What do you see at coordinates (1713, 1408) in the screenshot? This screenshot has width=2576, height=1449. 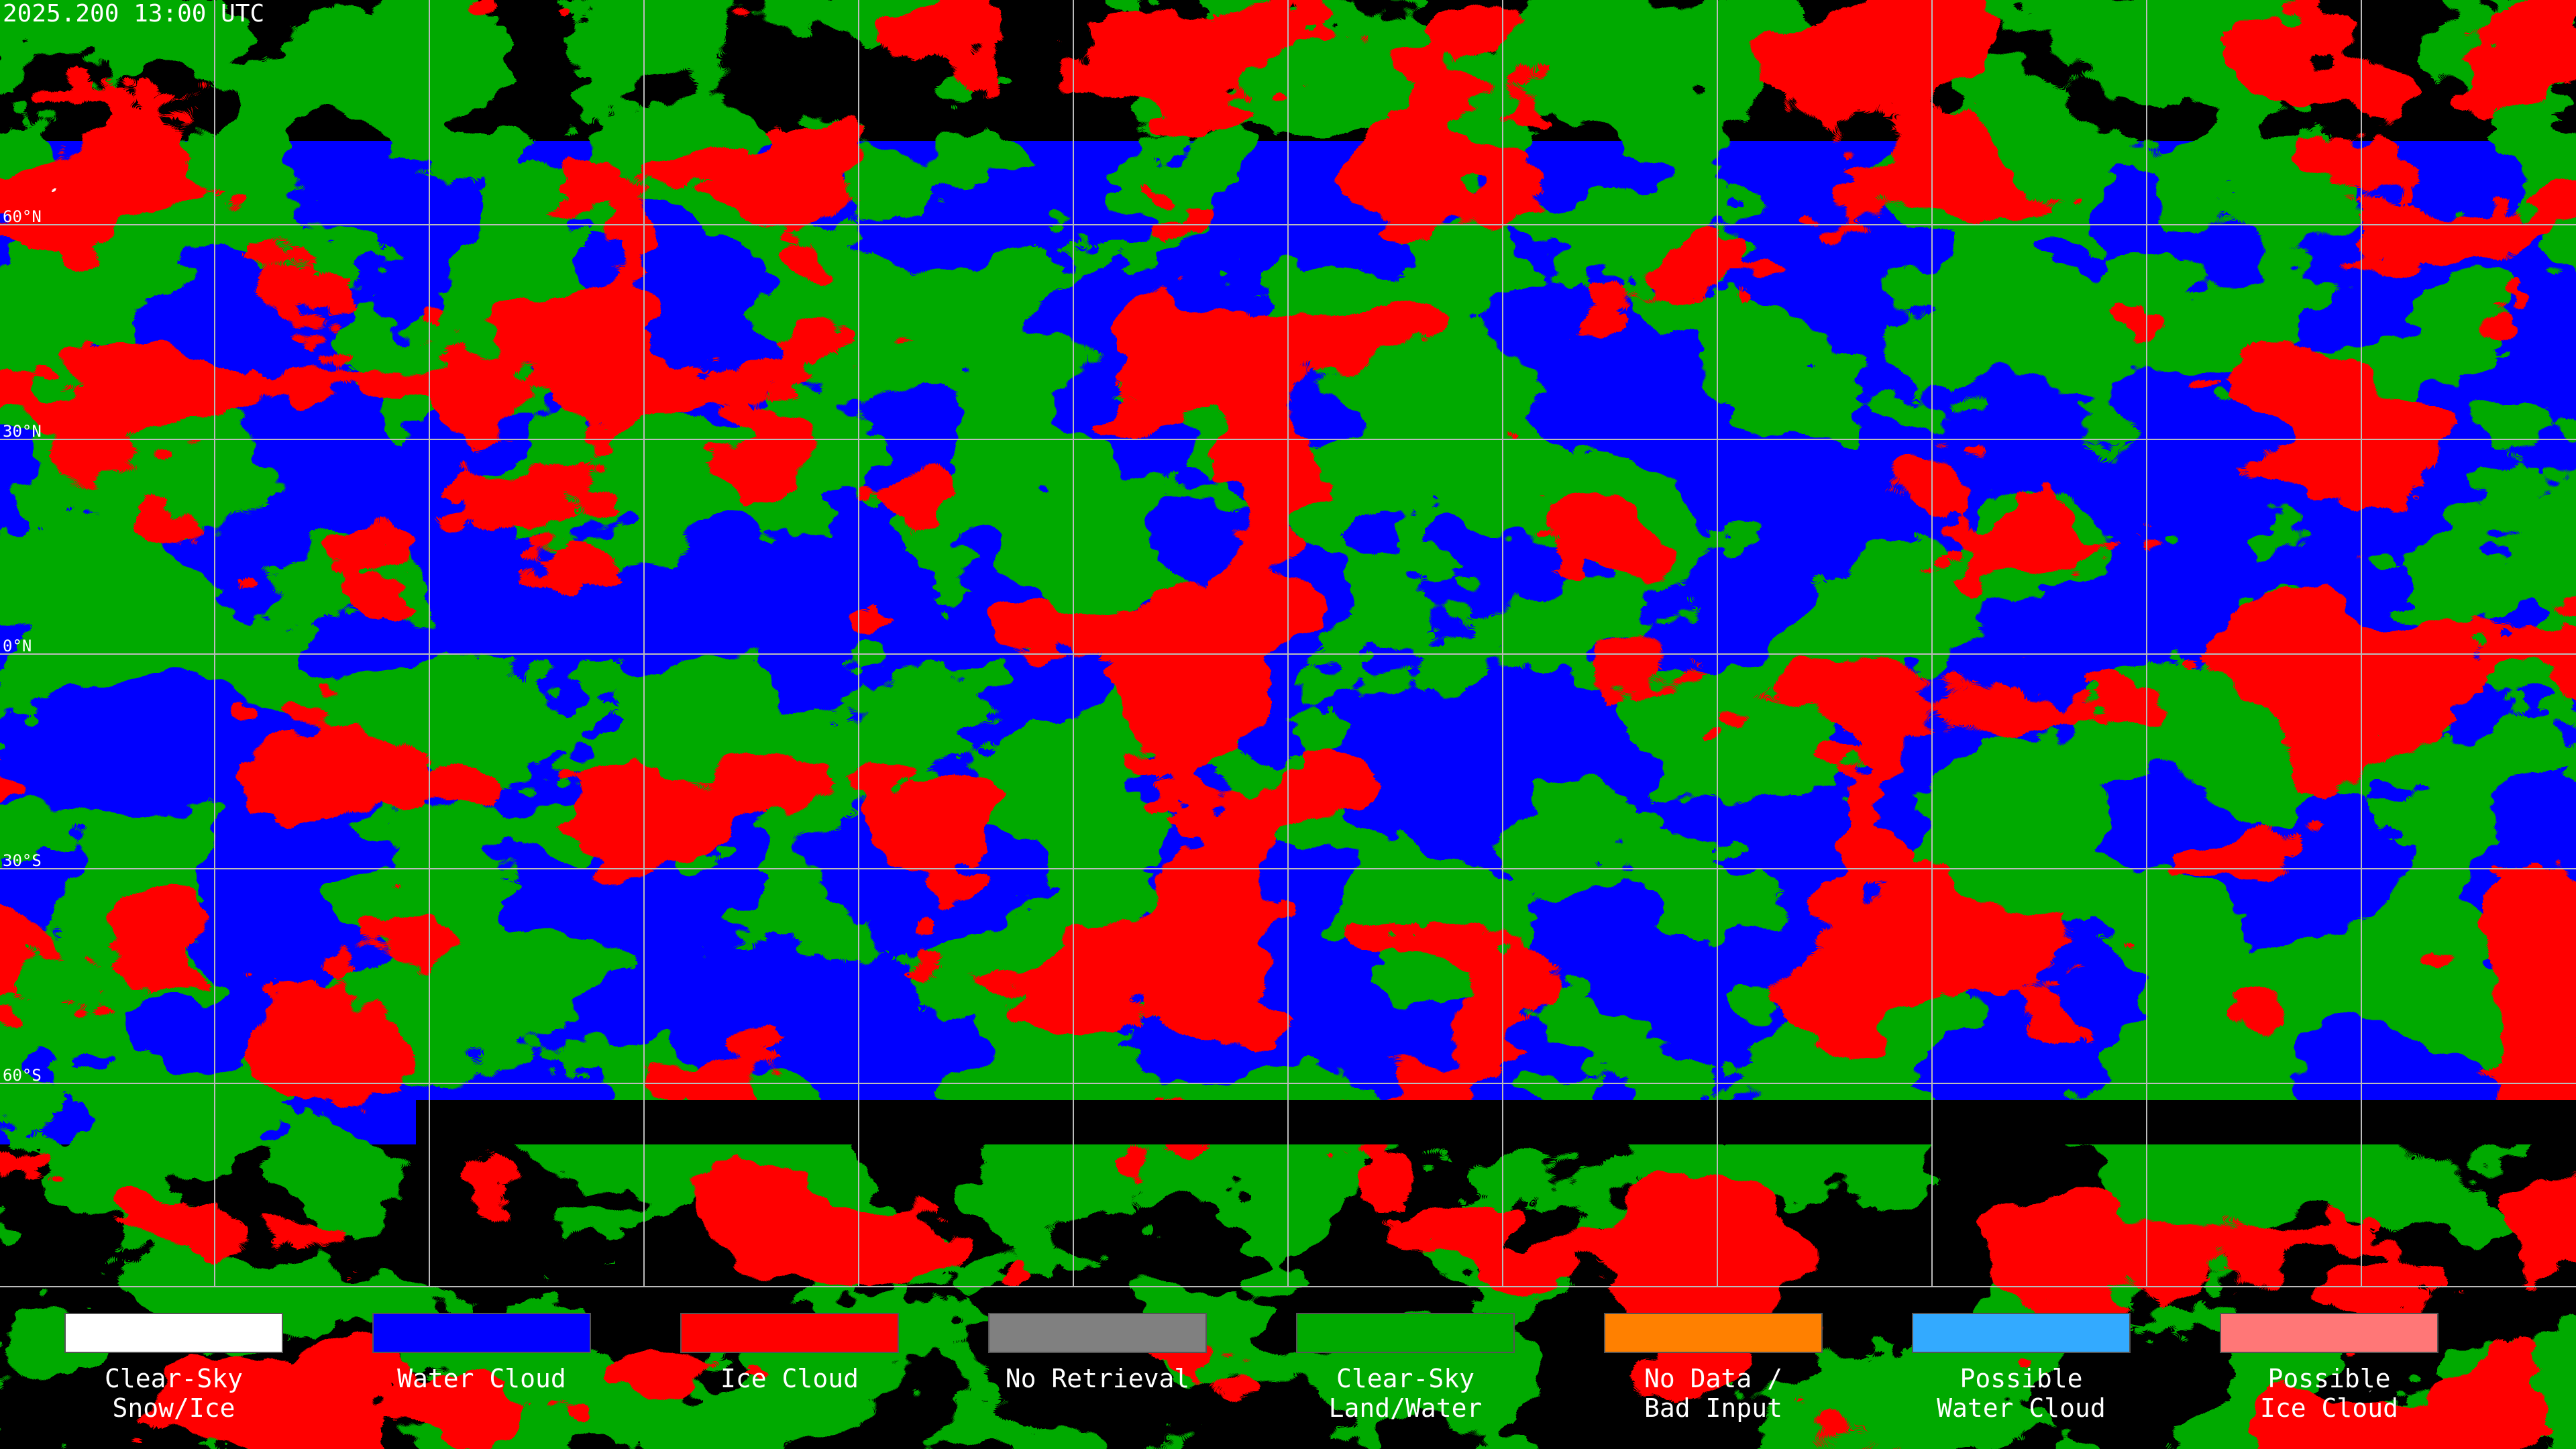 I see `legend-label: Bad Input` at bounding box center [1713, 1408].